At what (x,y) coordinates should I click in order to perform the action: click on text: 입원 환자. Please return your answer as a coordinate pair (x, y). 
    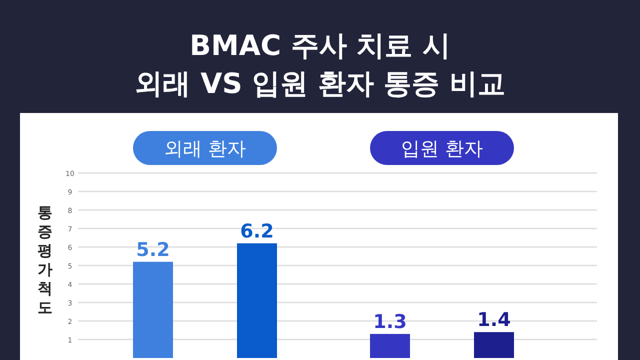
    Looking at the image, I should click on (442, 149).